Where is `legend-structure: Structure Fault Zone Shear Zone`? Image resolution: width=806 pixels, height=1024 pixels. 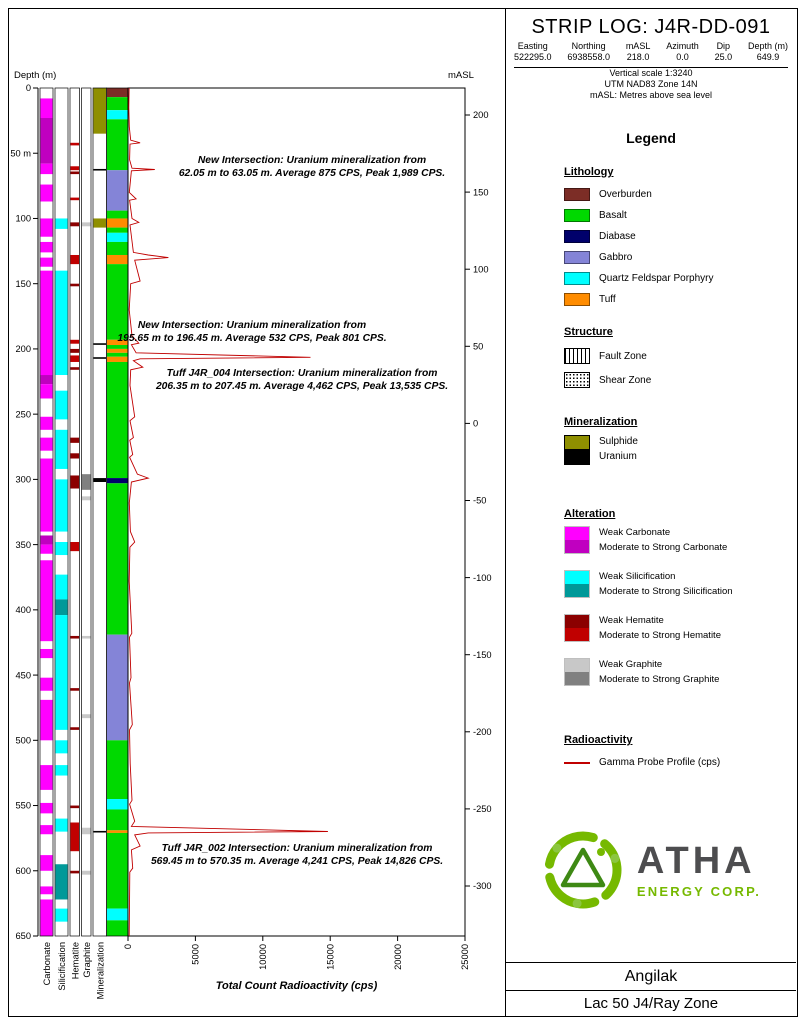
legend-structure: Structure Fault Zone Shear Zone is located at coordinates (676, 359).